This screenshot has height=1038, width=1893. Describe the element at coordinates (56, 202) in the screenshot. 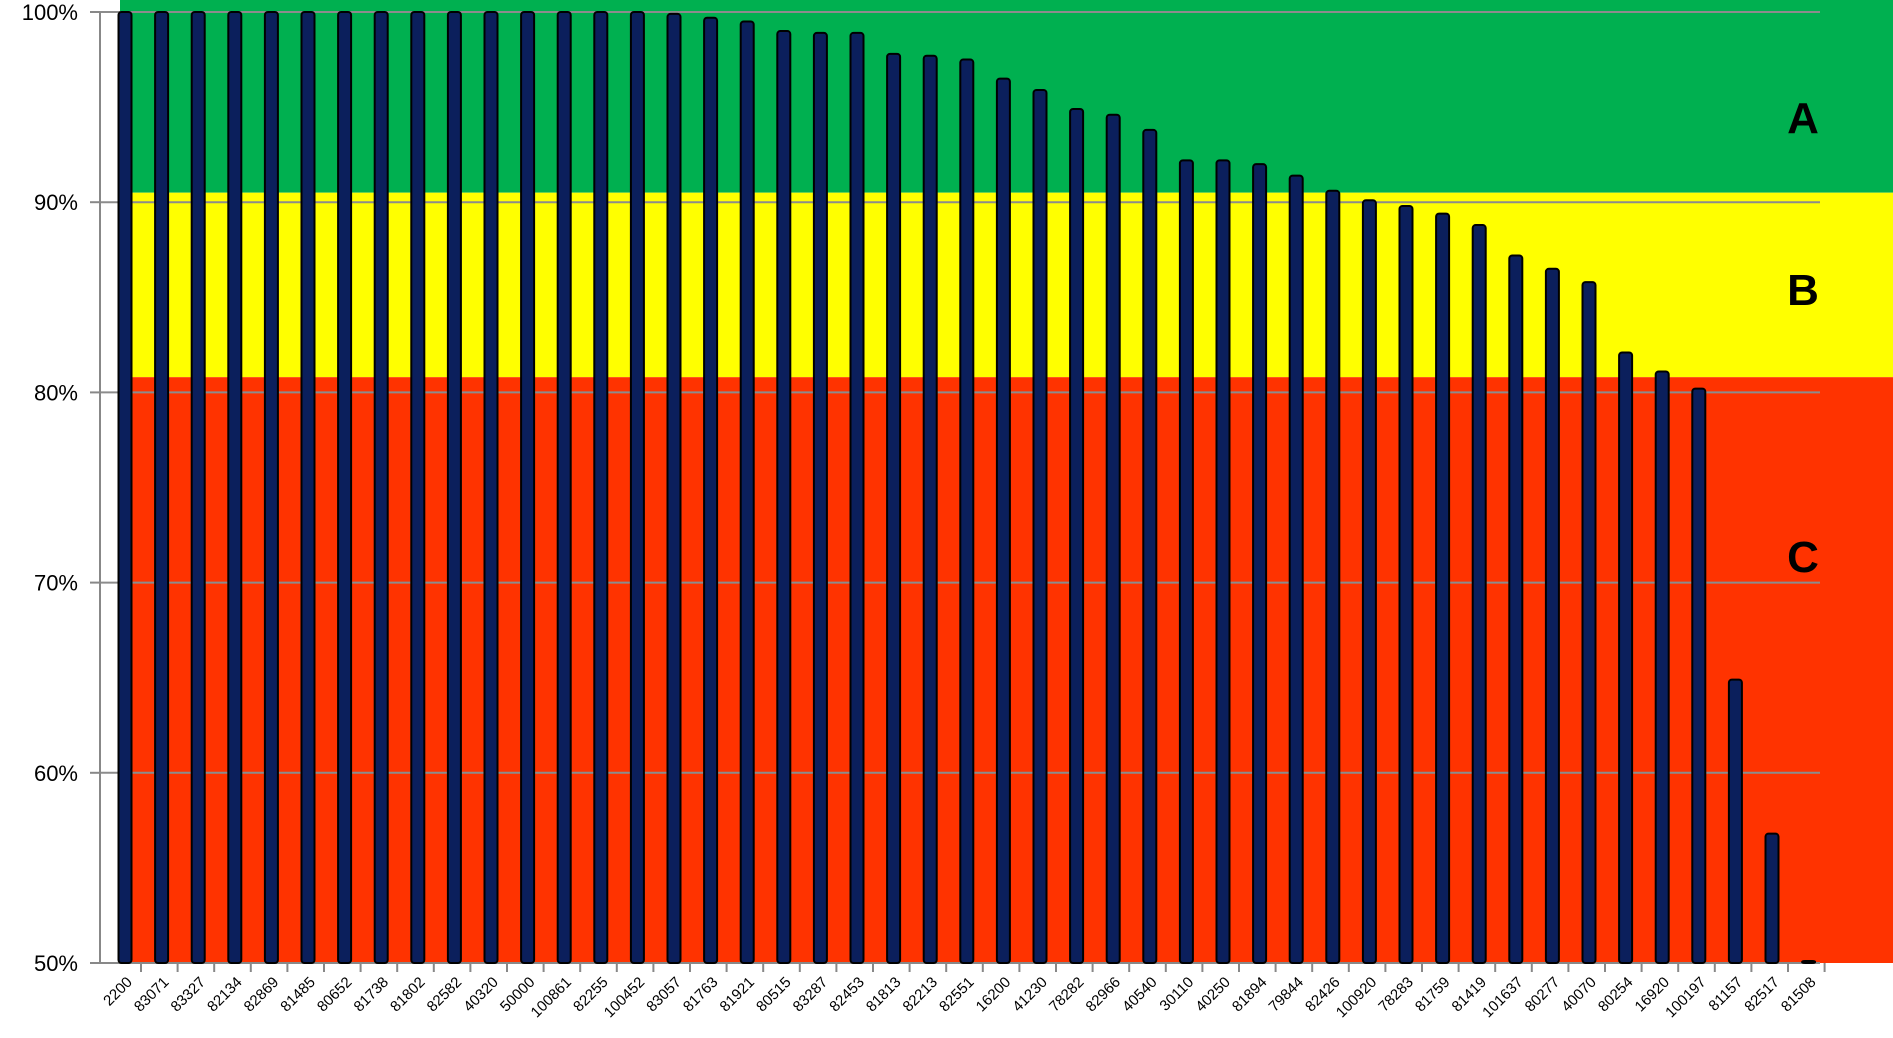

I see `y-tick-label: 90%` at that location.